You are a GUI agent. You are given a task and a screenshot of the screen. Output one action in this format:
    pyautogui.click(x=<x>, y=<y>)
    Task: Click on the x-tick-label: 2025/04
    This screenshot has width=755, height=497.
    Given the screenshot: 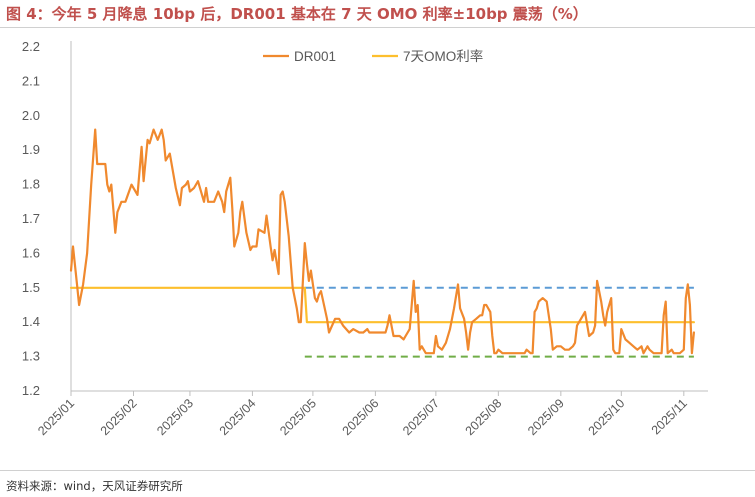 What is the action you would take?
    pyautogui.click(x=238, y=417)
    